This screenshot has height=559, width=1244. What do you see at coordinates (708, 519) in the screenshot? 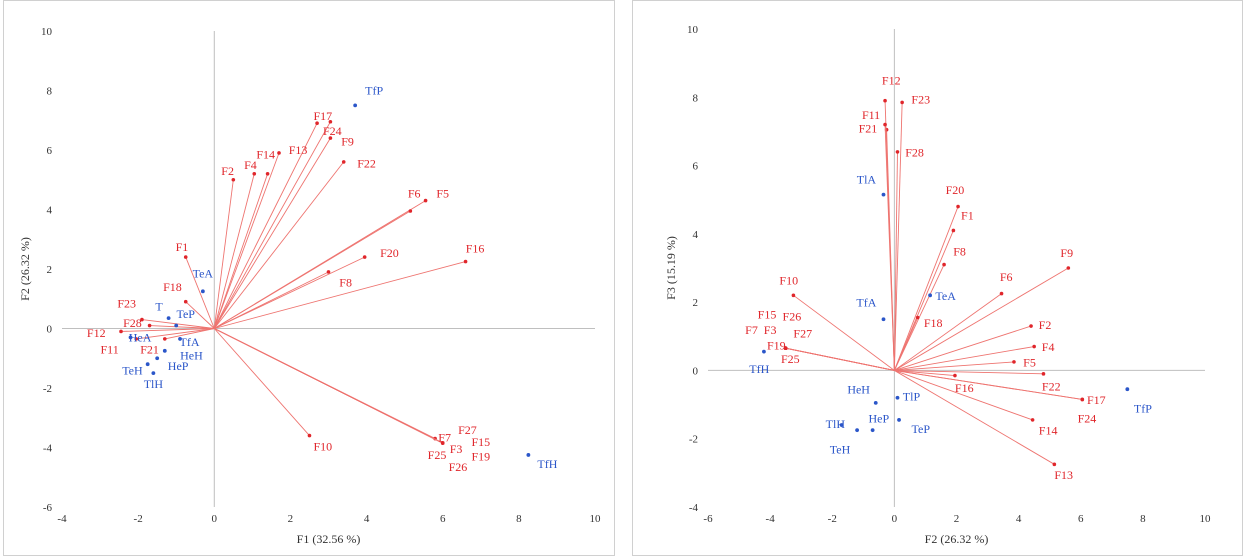
I see `right-x-tick-label: -6` at bounding box center [708, 519].